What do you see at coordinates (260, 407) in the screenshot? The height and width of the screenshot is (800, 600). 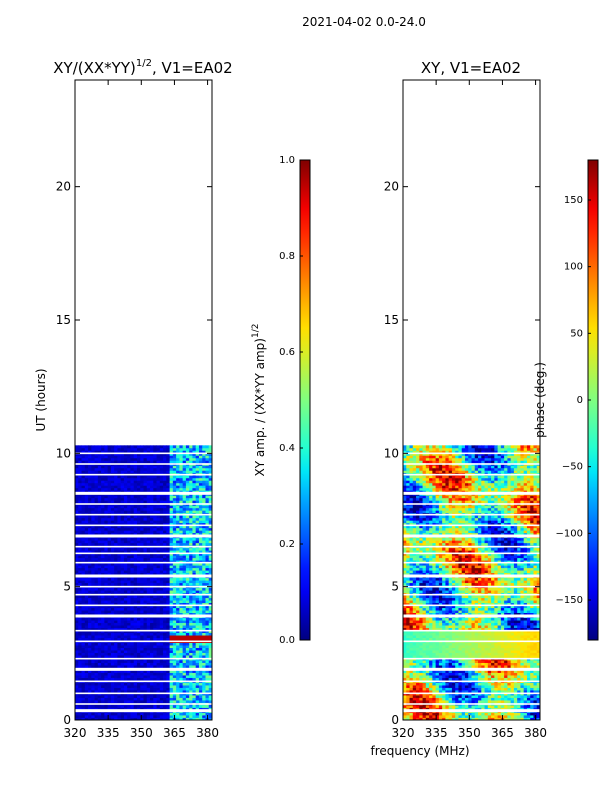 I see `amplitude-colorbar-label-main: XY amp. / (XX*YY amp)` at bounding box center [260, 407].